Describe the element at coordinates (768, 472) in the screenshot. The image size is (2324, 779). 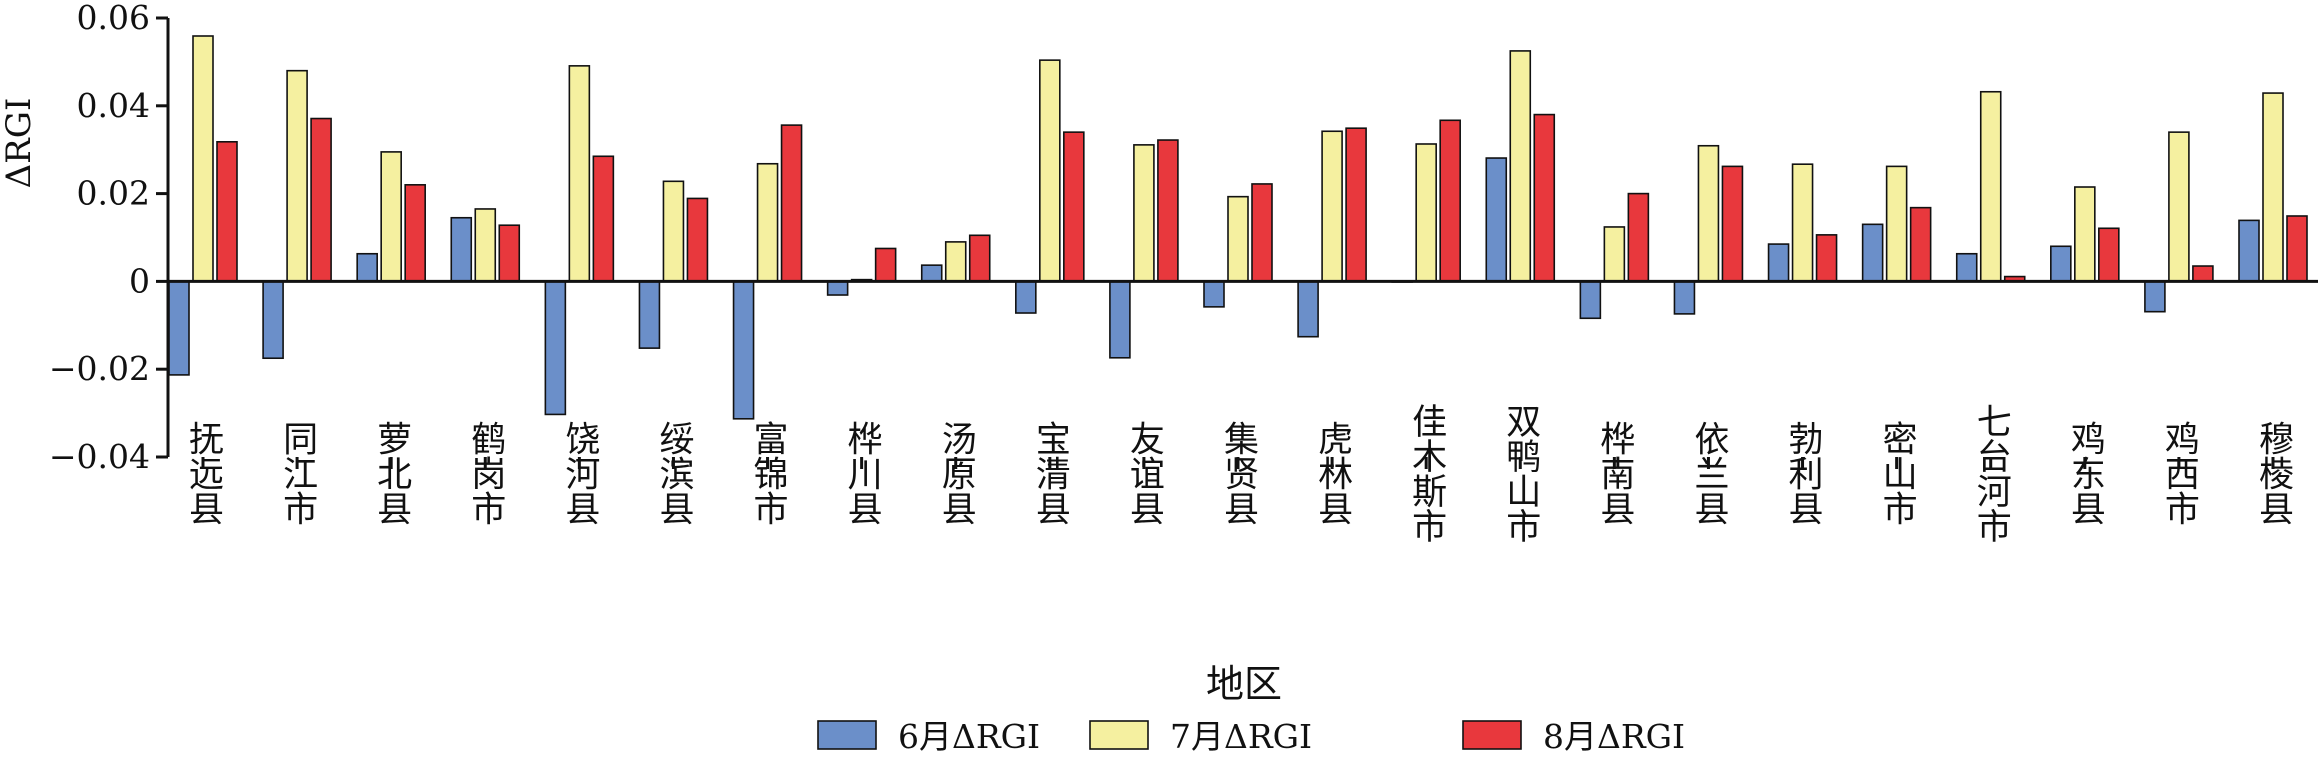
I see `x-tick-label: 富锦市` at that location.